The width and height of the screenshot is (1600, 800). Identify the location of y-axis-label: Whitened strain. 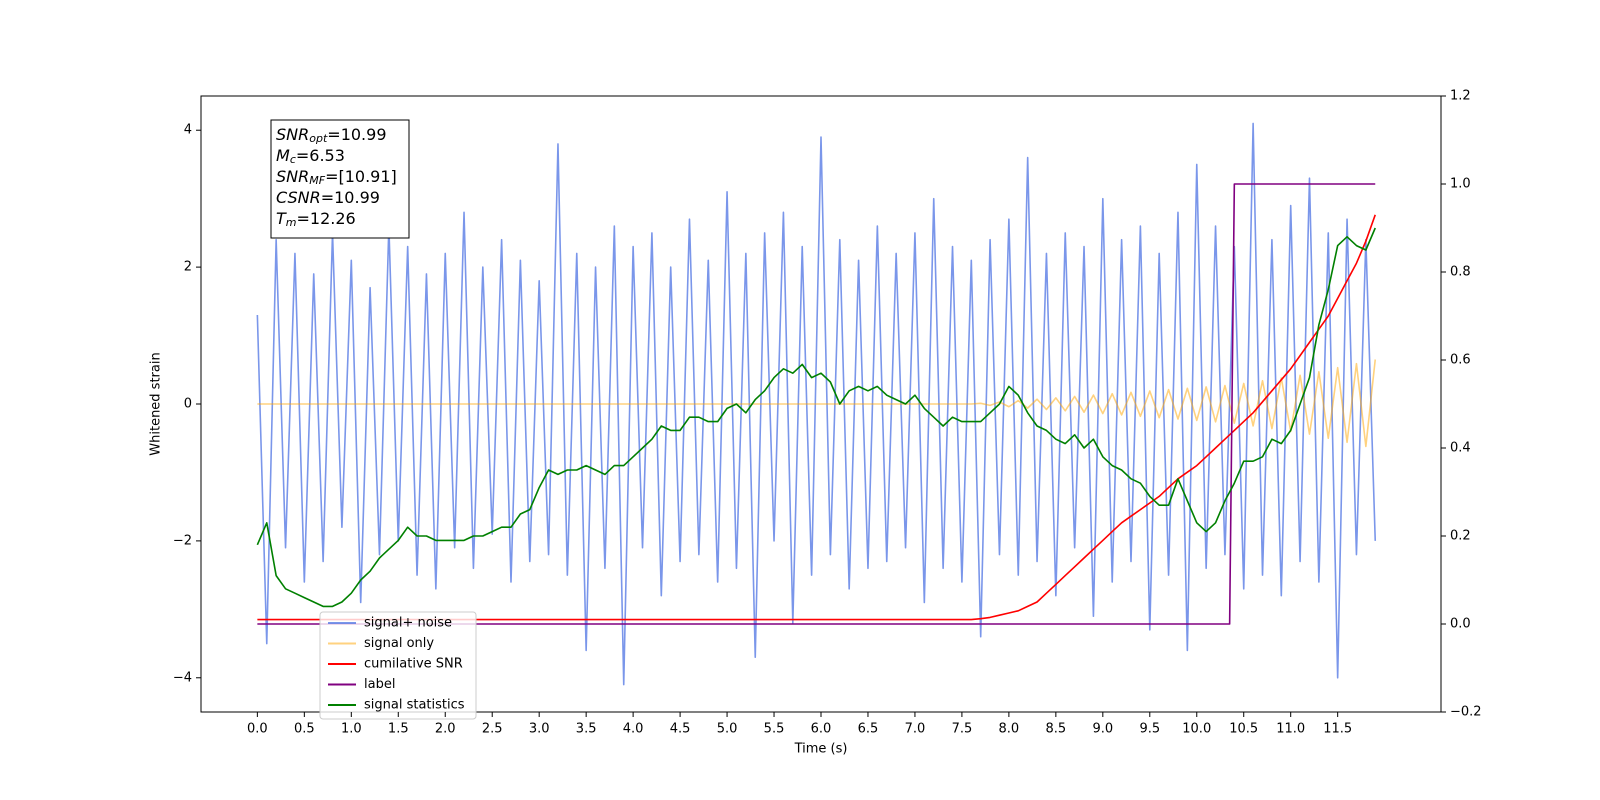
(156, 403).